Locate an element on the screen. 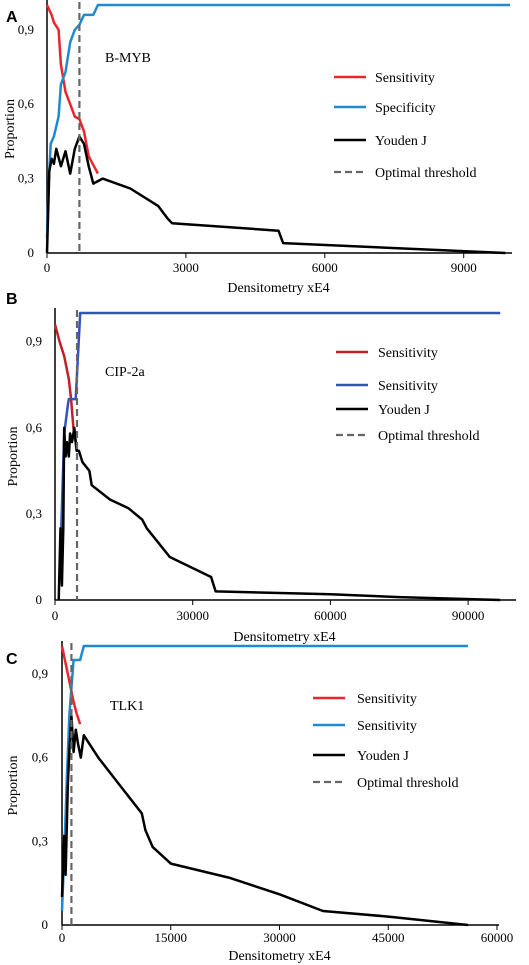 This screenshot has width=529, height=965. legend-label: Specificity is located at coordinates (405, 108).